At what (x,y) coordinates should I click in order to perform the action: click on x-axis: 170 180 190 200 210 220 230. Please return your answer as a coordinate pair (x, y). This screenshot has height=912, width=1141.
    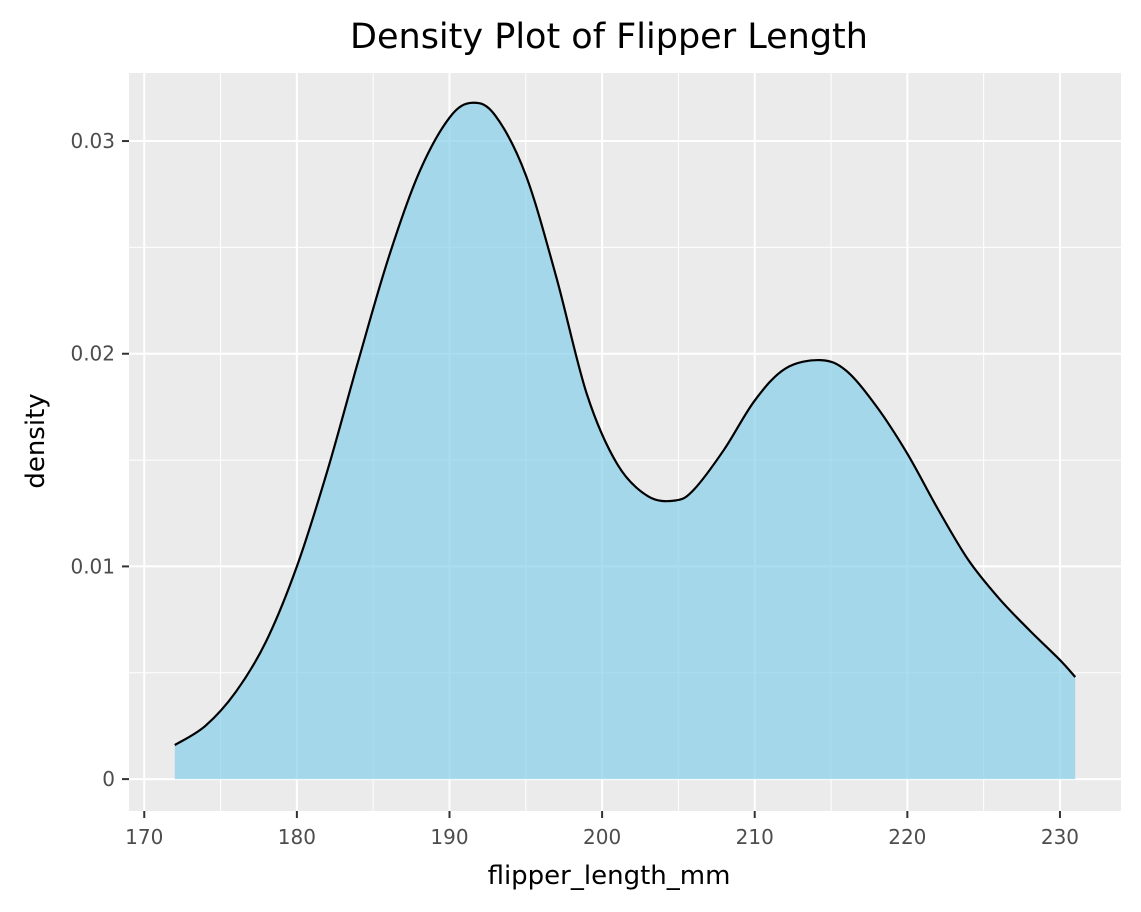
    Looking at the image, I should click on (602, 830).